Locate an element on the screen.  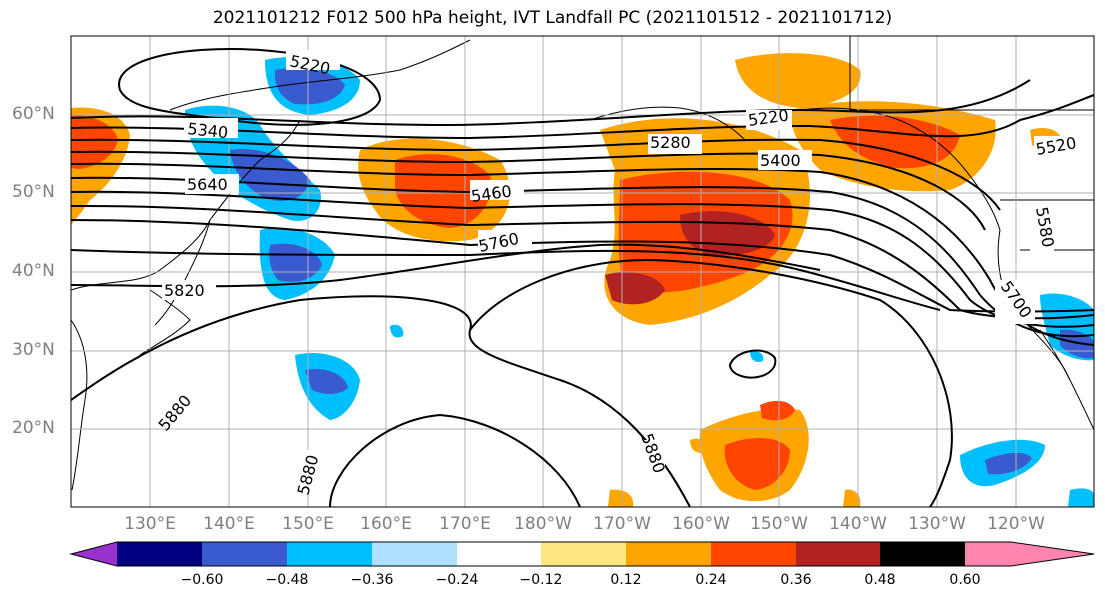
lon-label-160w: 160°W is located at coordinates (701, 524).